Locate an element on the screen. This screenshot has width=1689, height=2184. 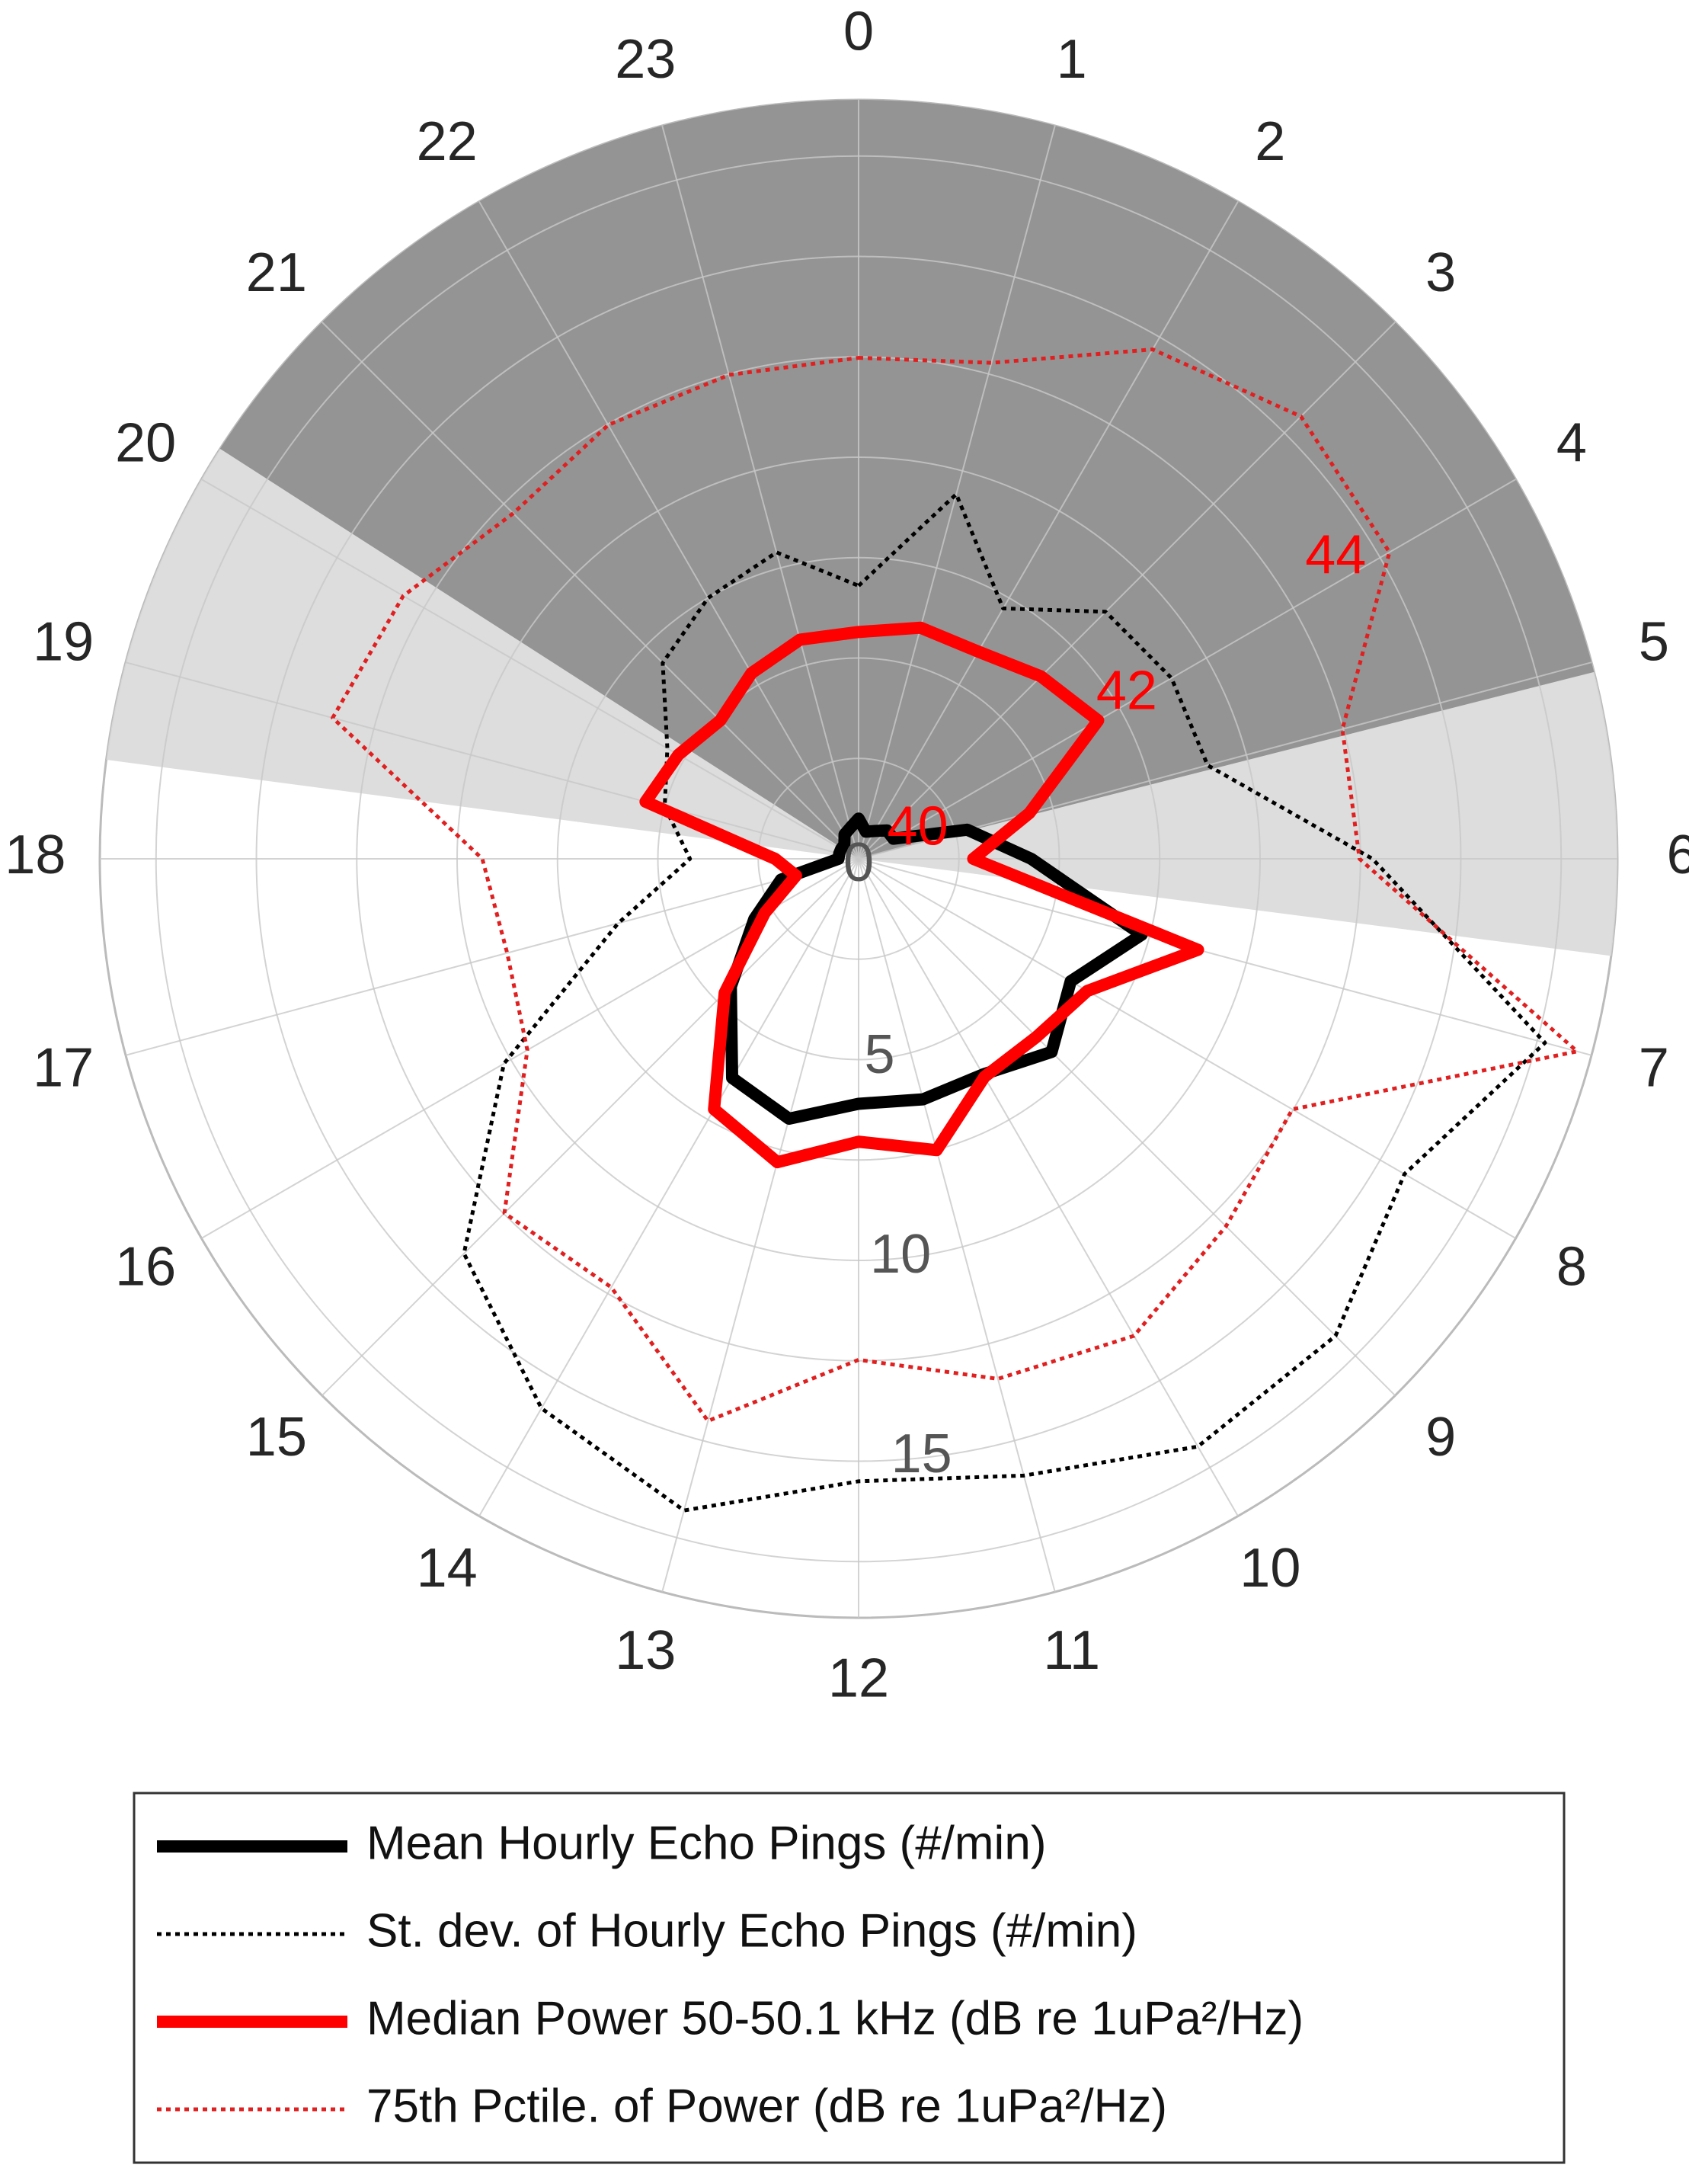
legend-box is located at coordinates (849, 1978).